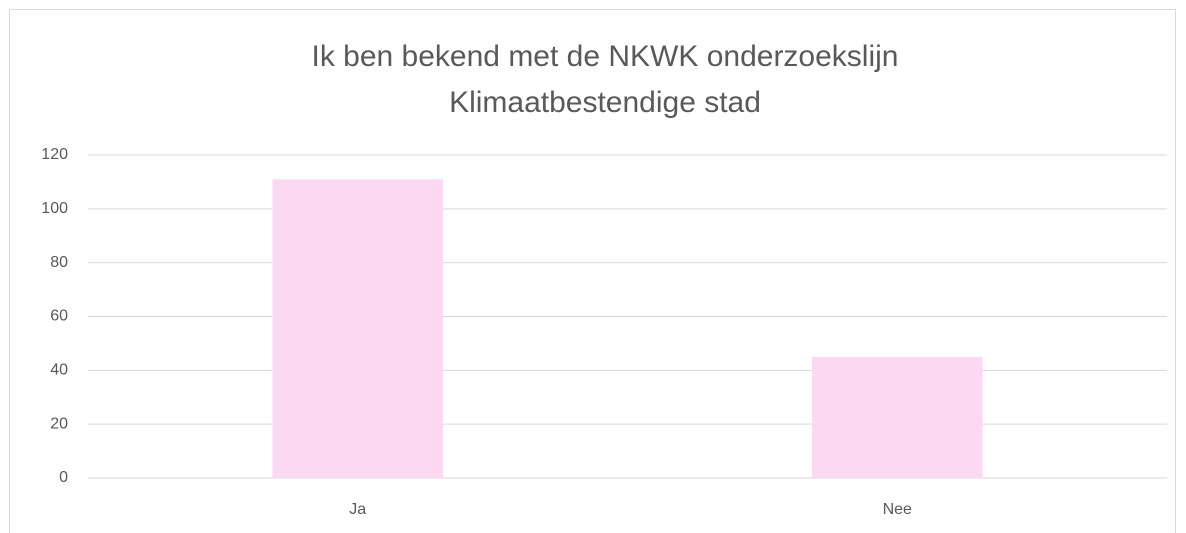  I want to click on y-tick-label: 60, so click(59, 316).